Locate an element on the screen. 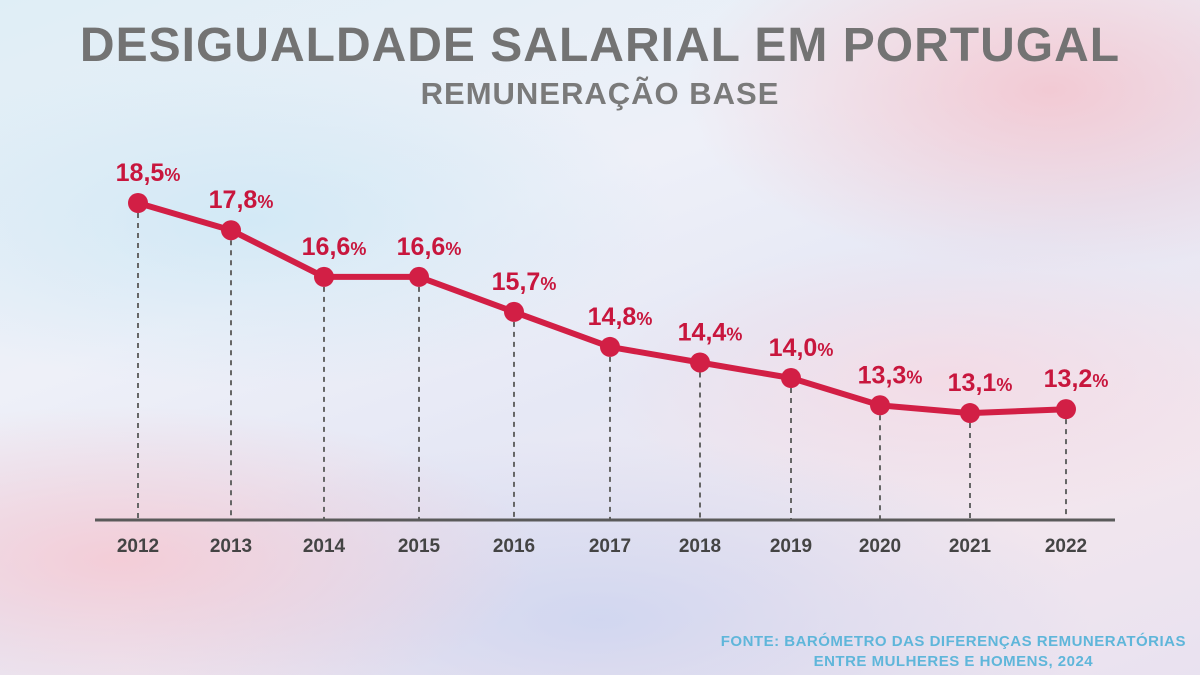 The height and width of the screenshot is (675, 1200). data-point-2021 is located at coordinates (970, 413).